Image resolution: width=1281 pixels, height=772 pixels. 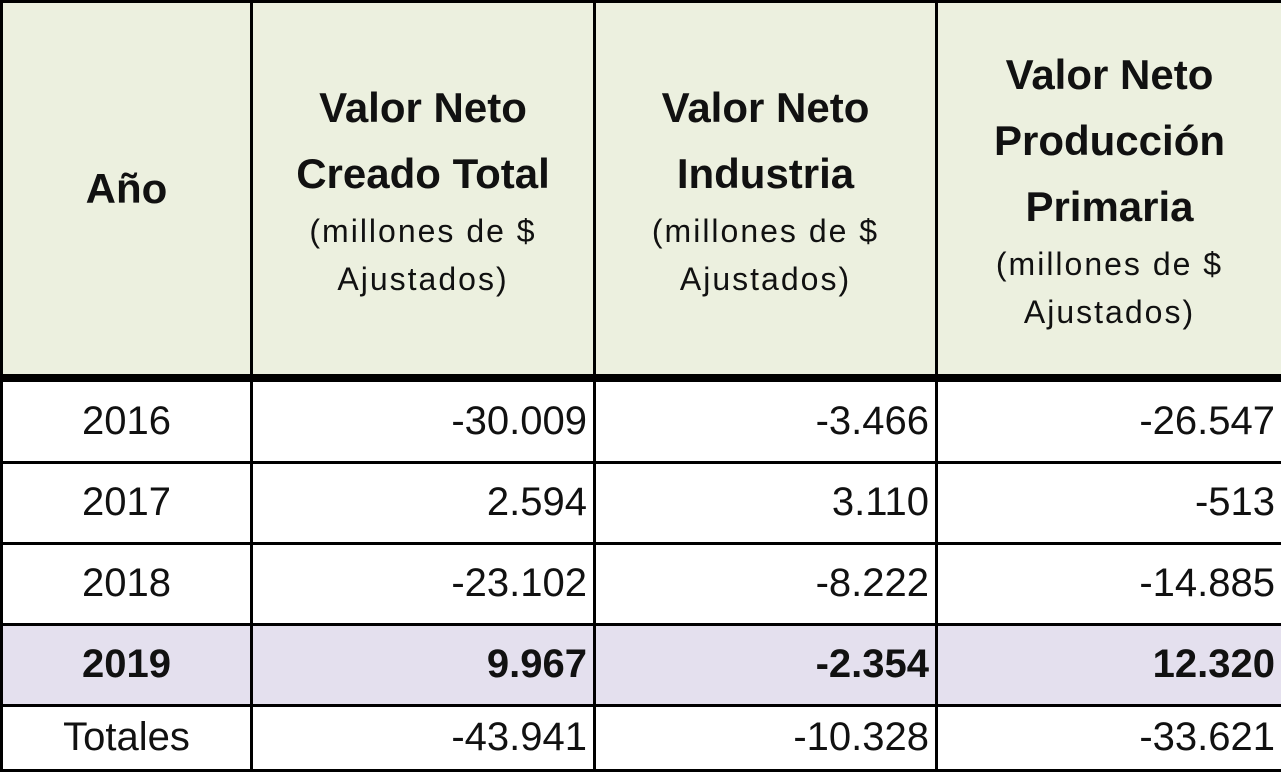 What do you see at coordinates (126, 583) in the screenshot?
I see `cell-year: 2018` at bounding box center [126, 583].